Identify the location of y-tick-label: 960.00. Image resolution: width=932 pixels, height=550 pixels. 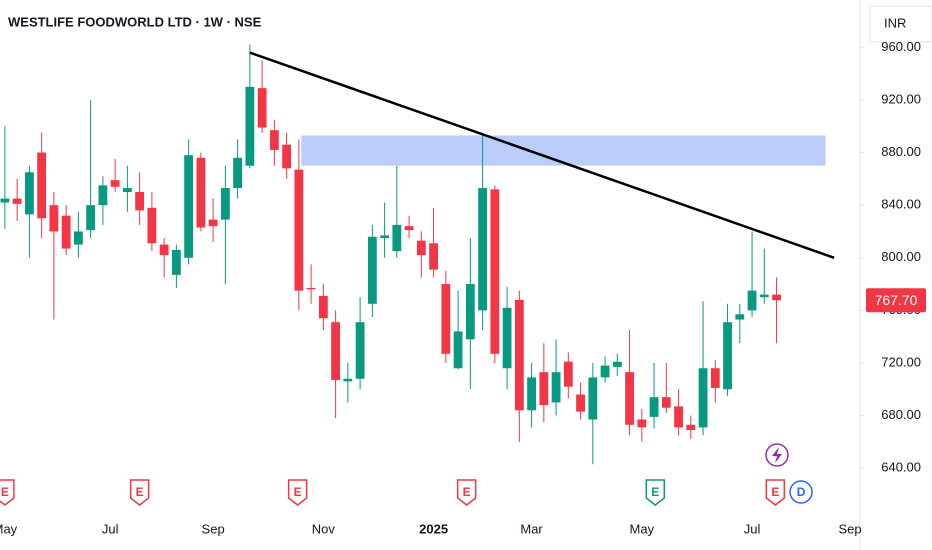
(901, 46).